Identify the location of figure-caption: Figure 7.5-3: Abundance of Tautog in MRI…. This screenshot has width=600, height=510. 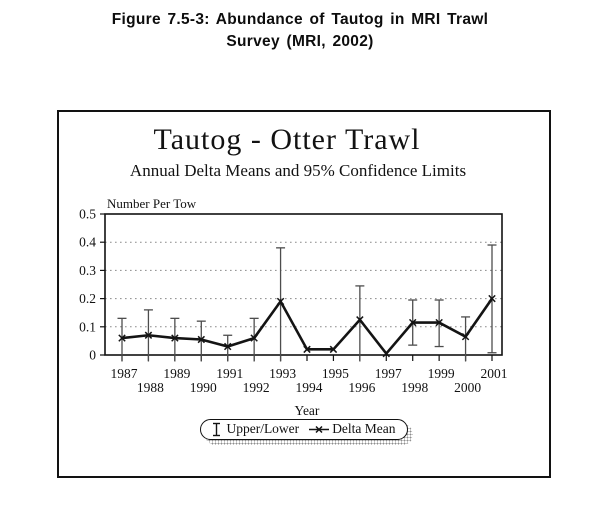
(300, 31).